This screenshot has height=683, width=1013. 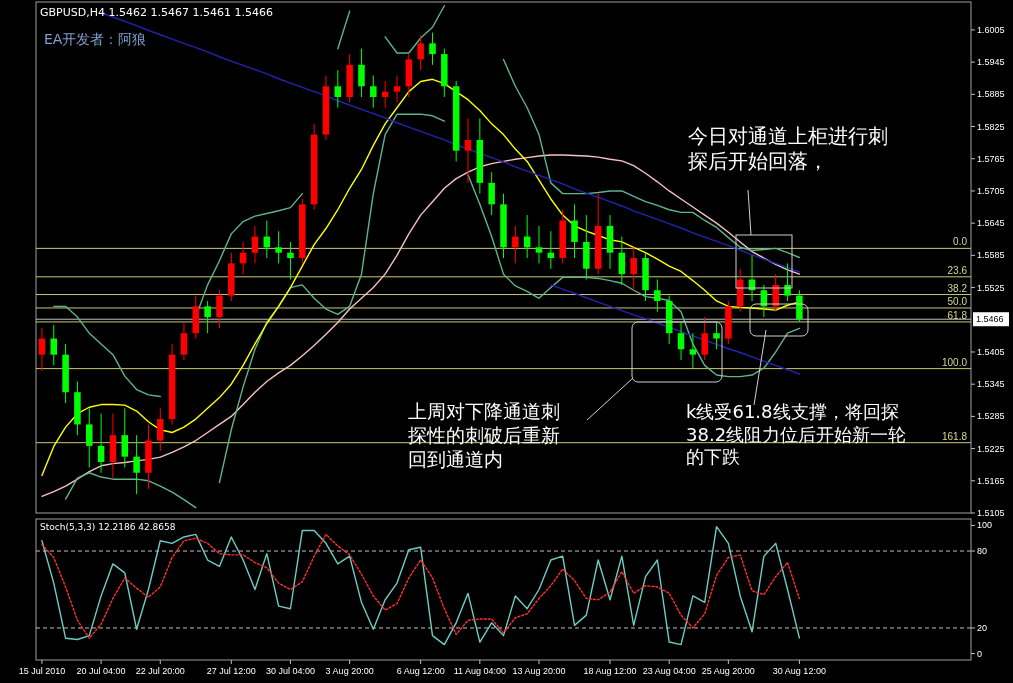 What do you see at coordinates (957, 301) in the screenshot?
I see `annotation: 50.0` at bounding box center [957, 301].